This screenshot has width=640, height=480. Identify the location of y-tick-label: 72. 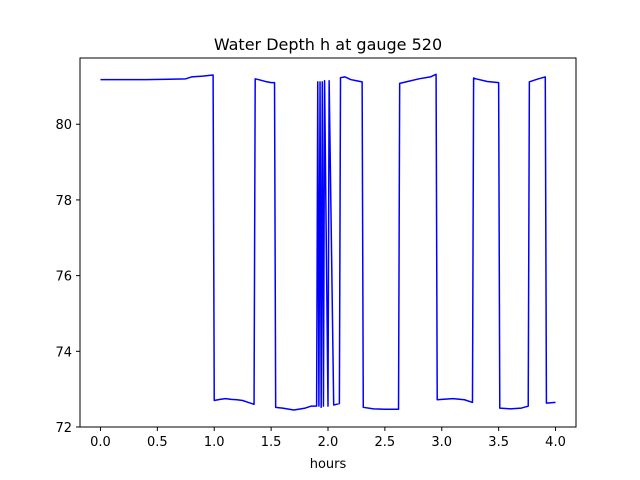
(63, 428).